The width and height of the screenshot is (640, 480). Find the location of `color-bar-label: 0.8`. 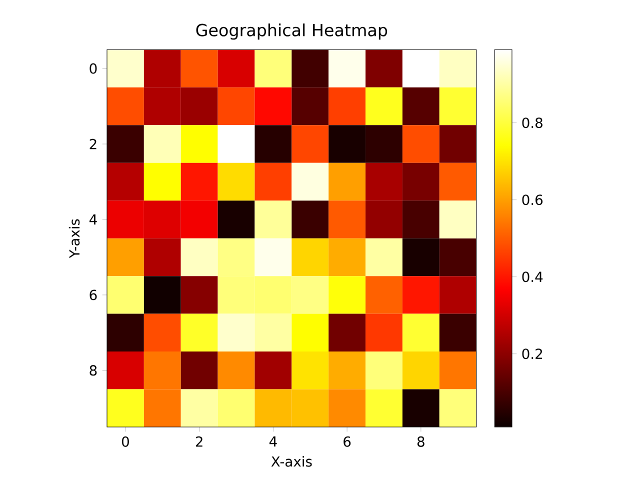

color-bar-label: 0.8 is located at coordinates (532, 123).